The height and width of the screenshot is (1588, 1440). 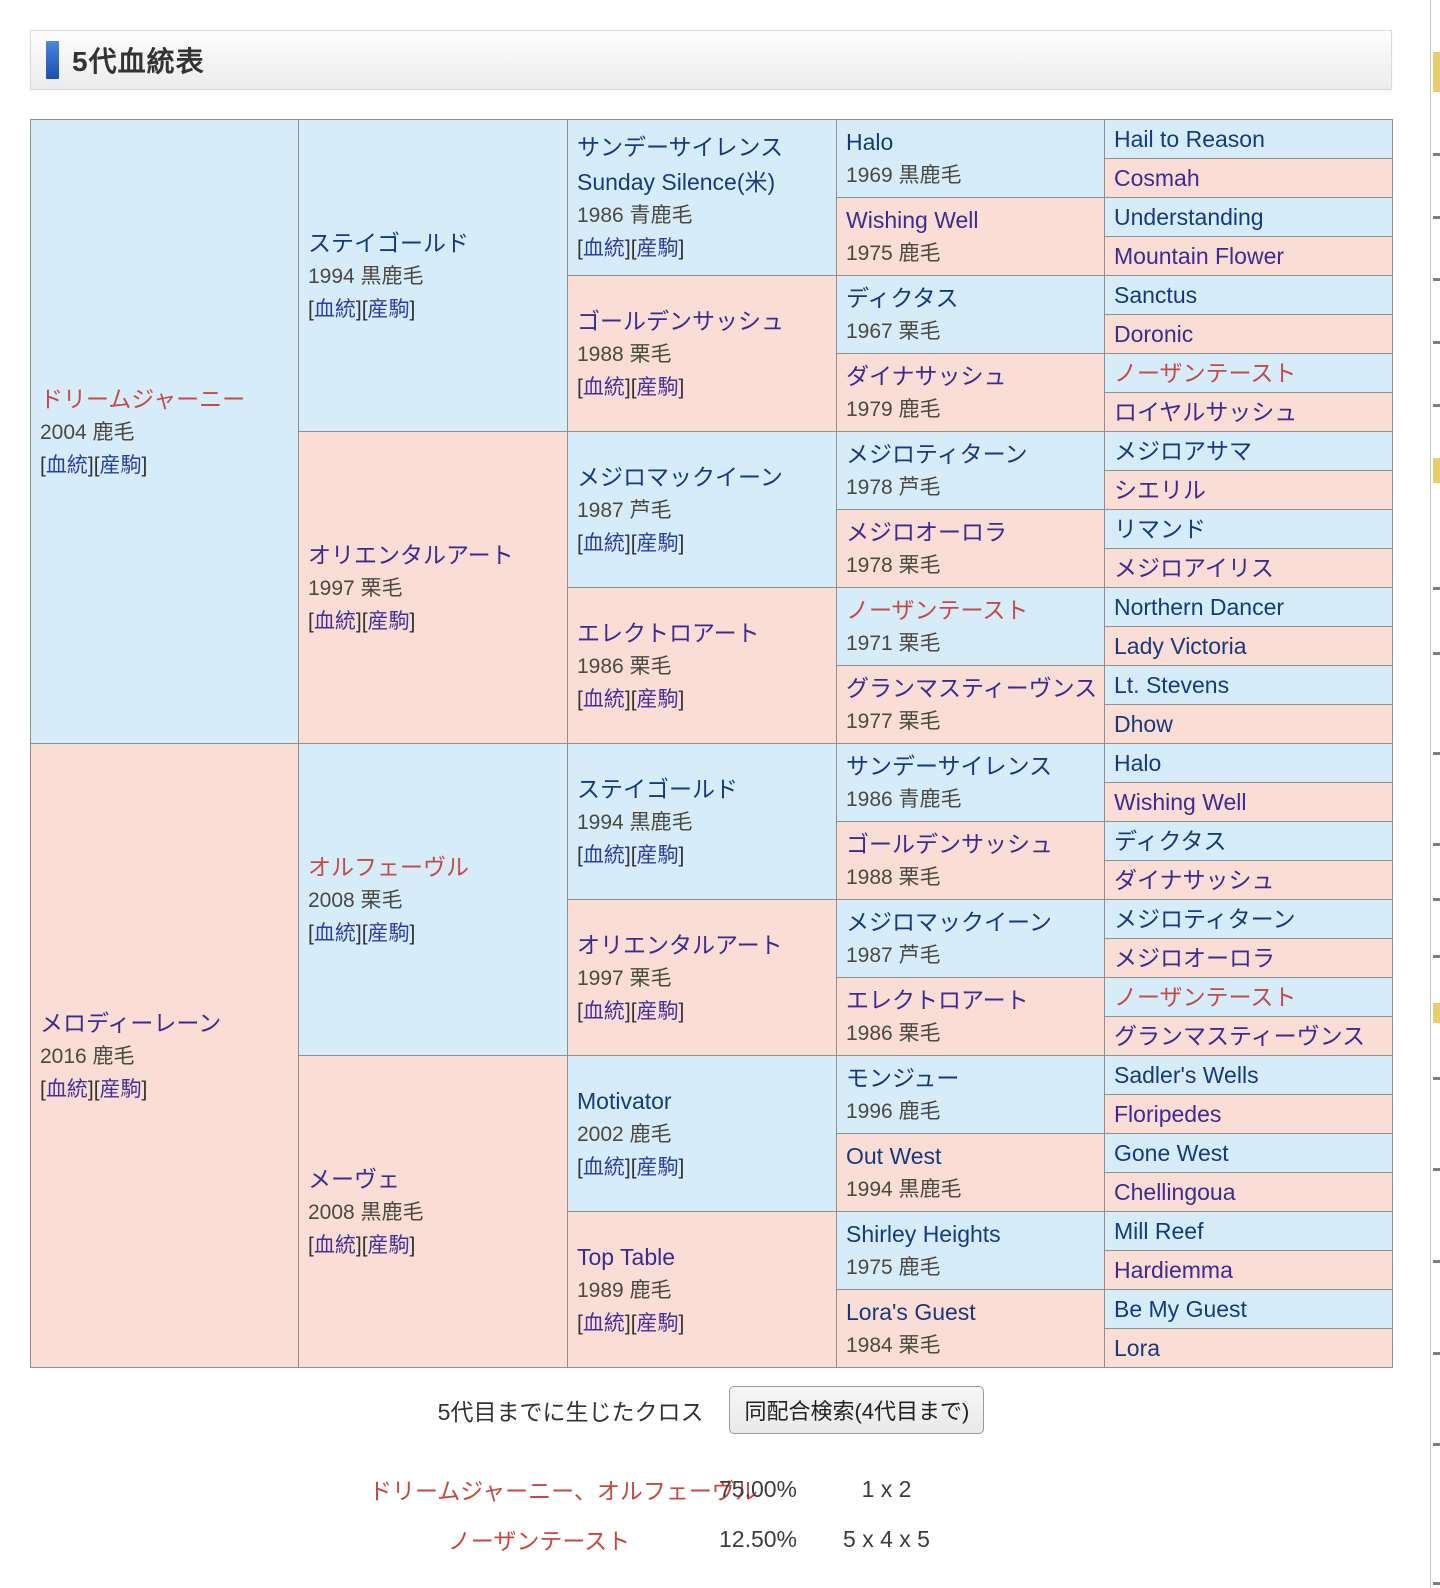 I want to click on horse-name-link: メジロアサマ, so click(x=1183, y=451).